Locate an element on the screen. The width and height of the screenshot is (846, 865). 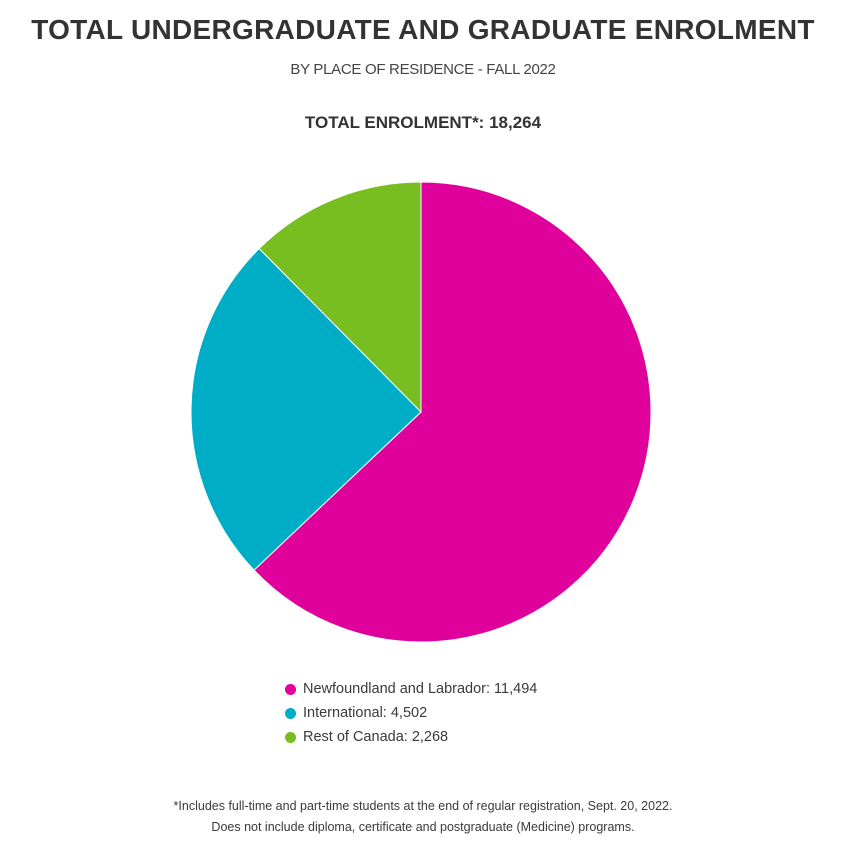
legend-item-rest-of-canada: Rest of Canada: 2,268 is located at coordinates (411, 737).